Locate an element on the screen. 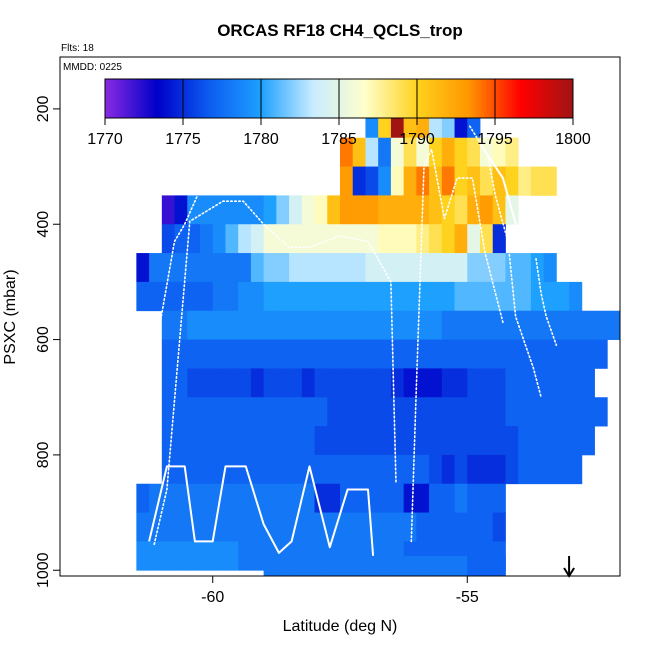 The width and height of the screenshot is (650, 650). colorbar-tick-label: 1775 is located at coordinates (183, 139).